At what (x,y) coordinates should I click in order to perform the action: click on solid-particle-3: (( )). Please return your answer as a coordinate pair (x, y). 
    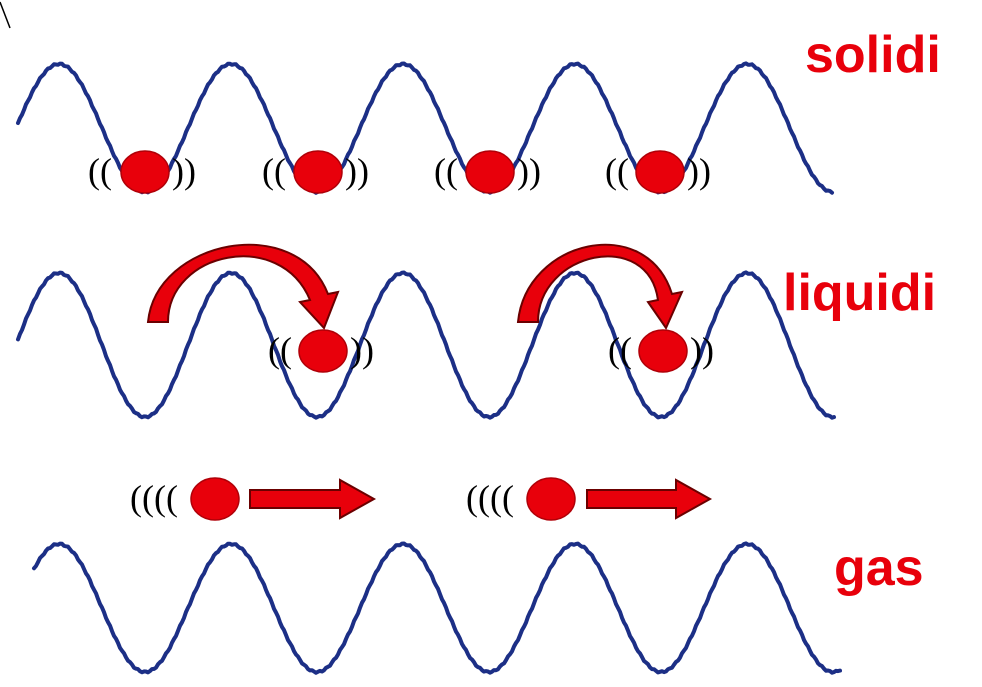
    Looking at the image, I should click on (487, 172).